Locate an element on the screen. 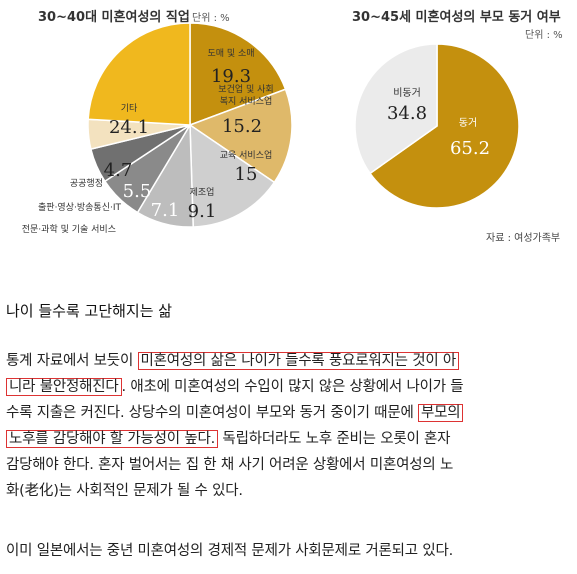  pie1-label-4: 전문·과학 및 기술 서비스 is located at coordinates (69, 229).